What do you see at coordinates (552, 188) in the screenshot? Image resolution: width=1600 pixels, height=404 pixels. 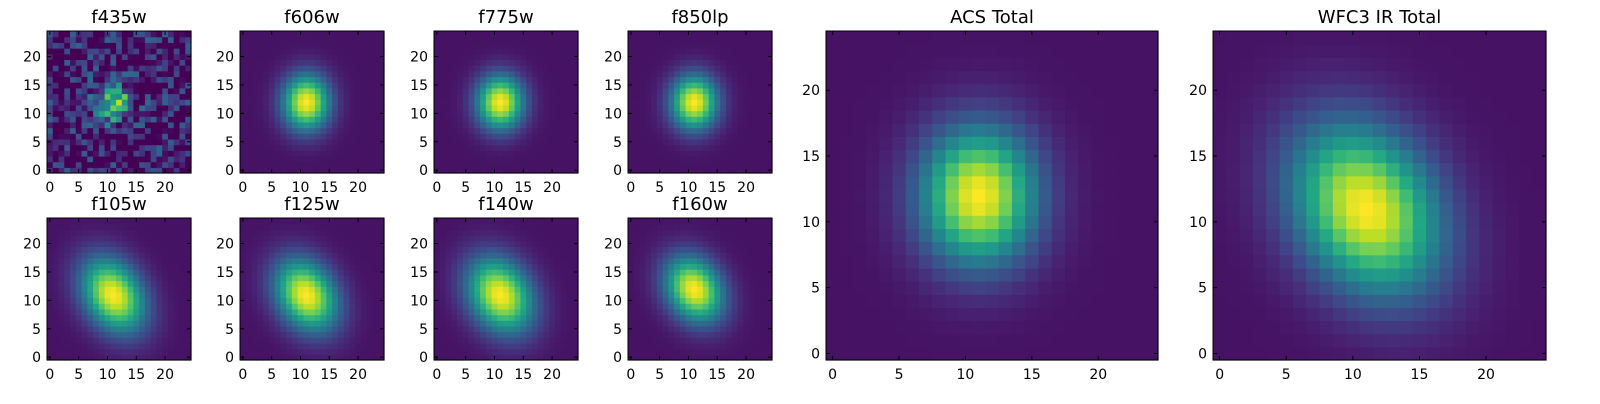 I see `x-tick-label: 20` at bounding box center [552, 188].